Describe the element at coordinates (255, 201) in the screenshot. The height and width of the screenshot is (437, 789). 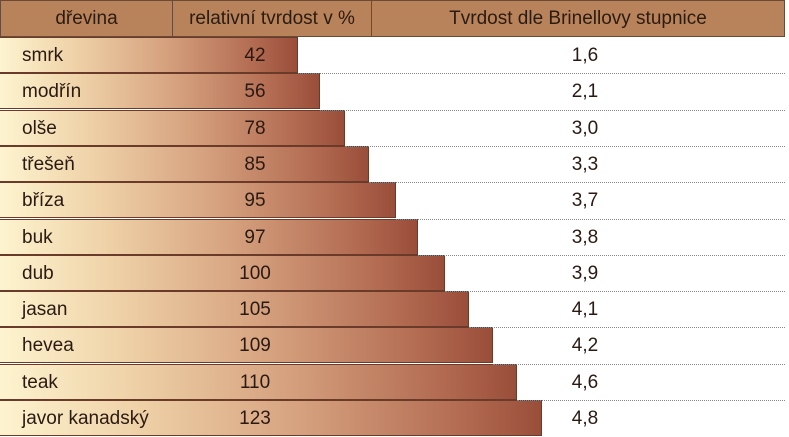
I see `relative-hardness-value: 95` at that location.